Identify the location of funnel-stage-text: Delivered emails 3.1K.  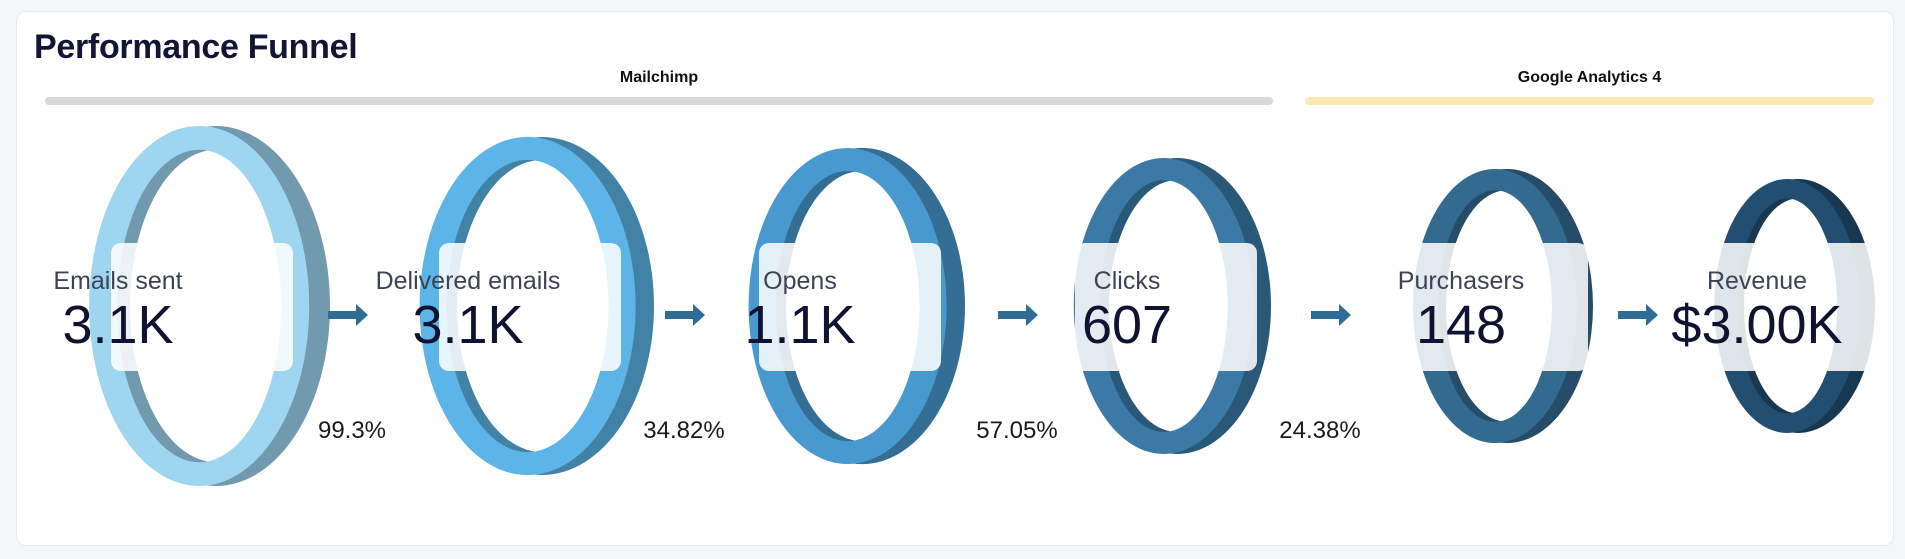
(468, 310).